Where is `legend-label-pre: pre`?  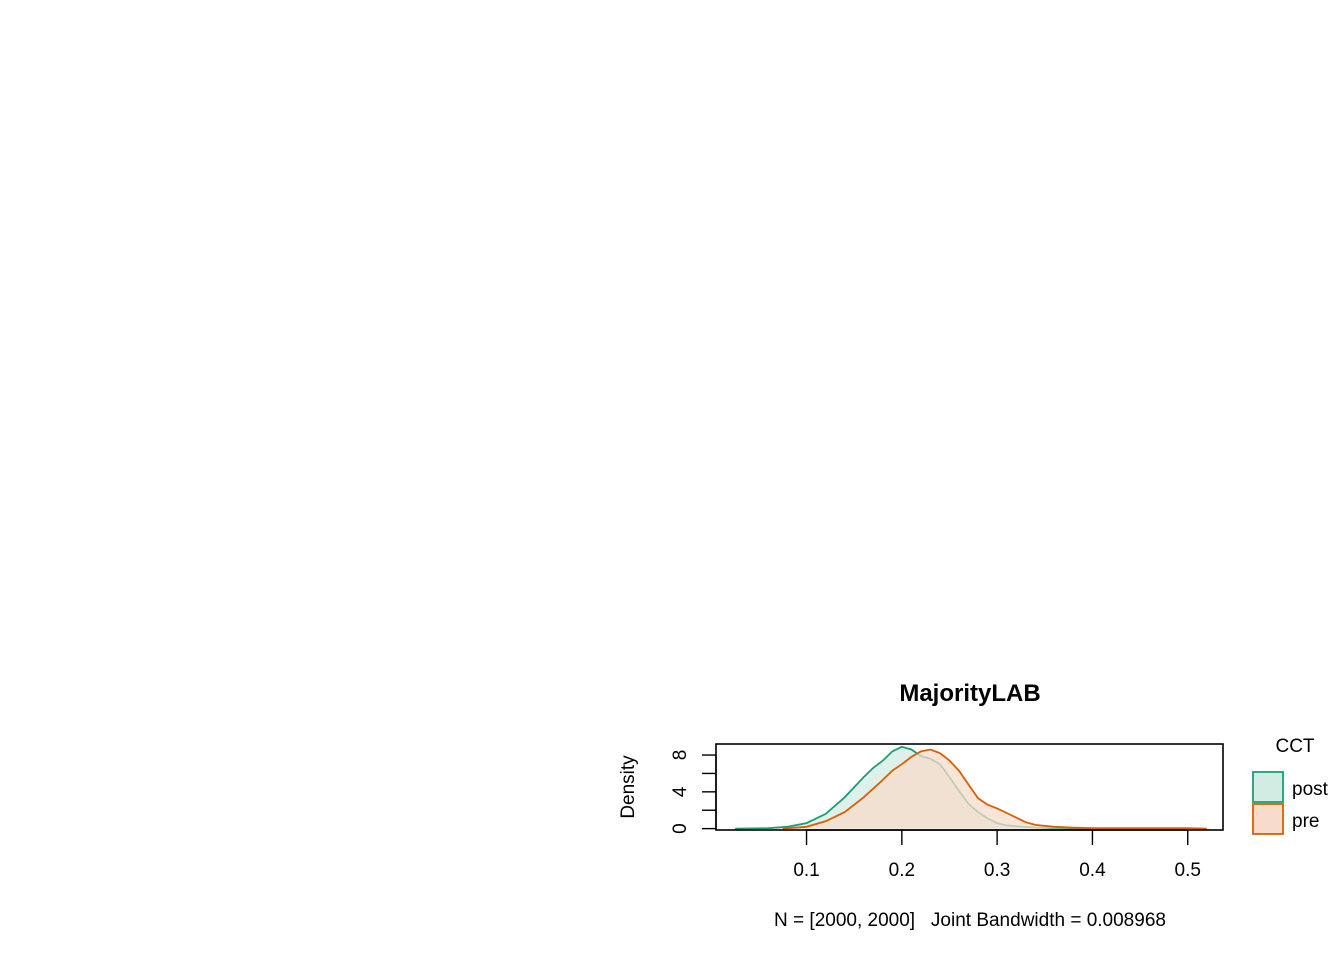
legend-label-pre: pre is located at coordinates (1305, 821).